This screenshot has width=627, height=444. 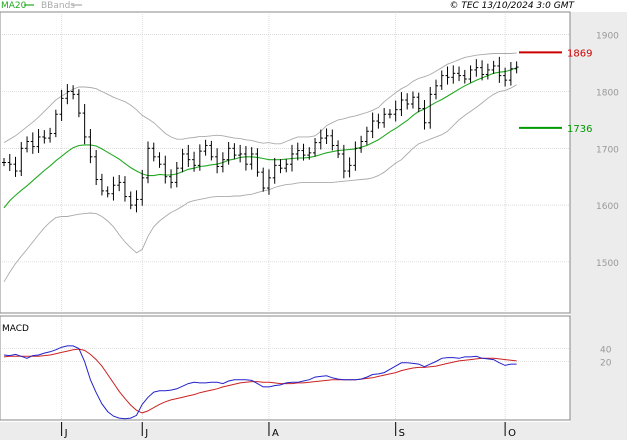 What do you see at coordinates (15, 329) in the screenshot?
I see `macd-title: MACD` at bounding box center [15, 329].